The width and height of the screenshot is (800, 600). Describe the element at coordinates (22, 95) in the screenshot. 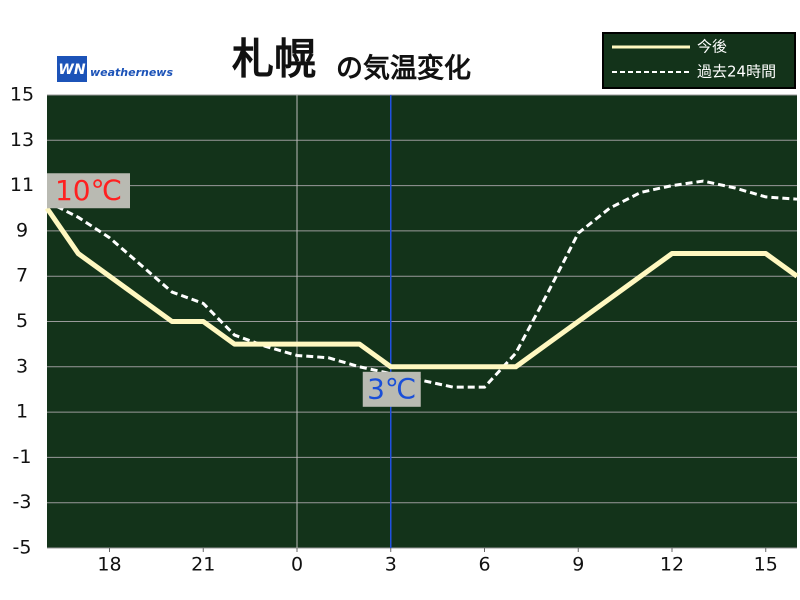

I see `y-tick-label: 15` at that location.